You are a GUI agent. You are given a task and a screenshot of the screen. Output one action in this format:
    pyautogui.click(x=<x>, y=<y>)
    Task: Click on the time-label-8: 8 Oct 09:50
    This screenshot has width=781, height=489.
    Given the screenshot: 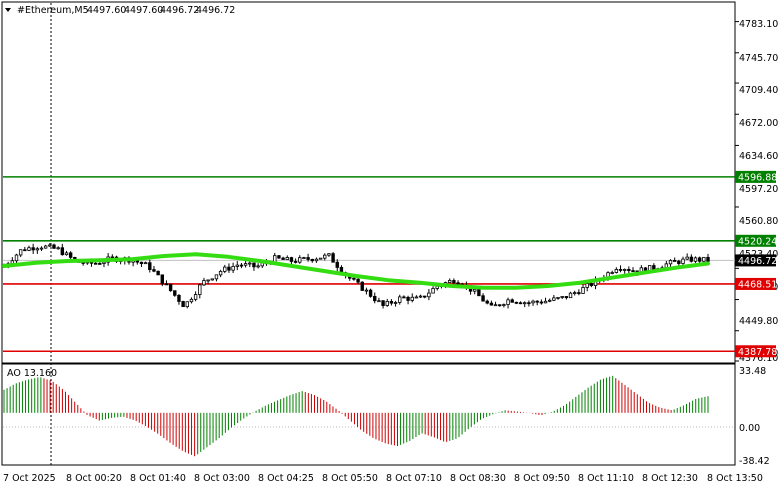 What is the action you would take?
    pyautogui.click(x=542, y=478)
    